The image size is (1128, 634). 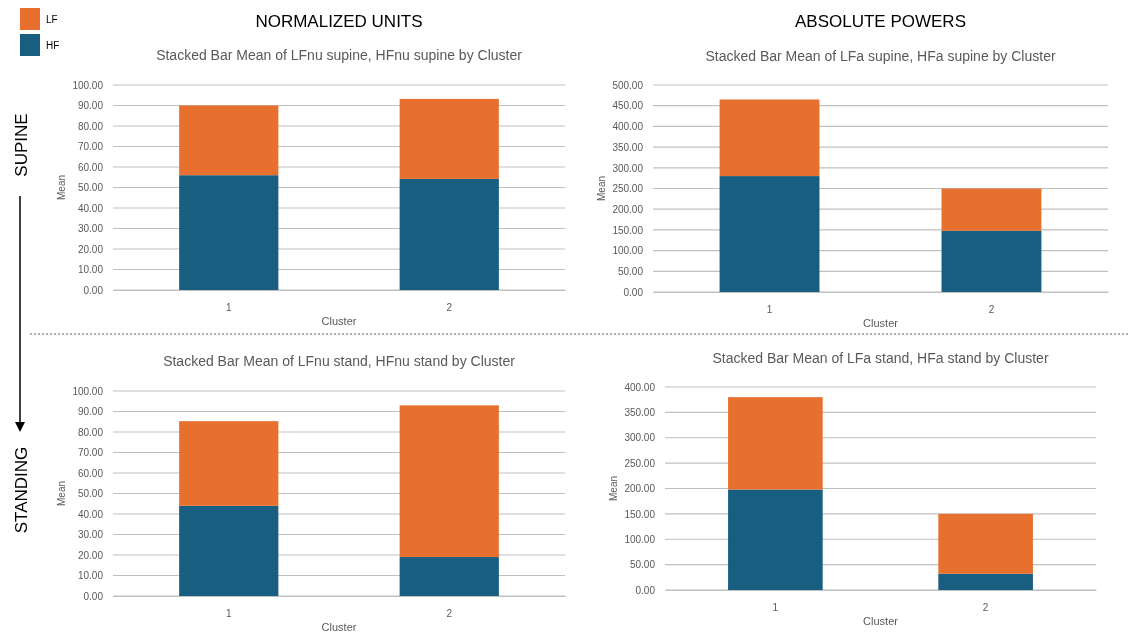 What do you see at coordinates (628, 85) in the screenshot?
I see `y-tick-label: 500.00` at bounding box center [628, 85].